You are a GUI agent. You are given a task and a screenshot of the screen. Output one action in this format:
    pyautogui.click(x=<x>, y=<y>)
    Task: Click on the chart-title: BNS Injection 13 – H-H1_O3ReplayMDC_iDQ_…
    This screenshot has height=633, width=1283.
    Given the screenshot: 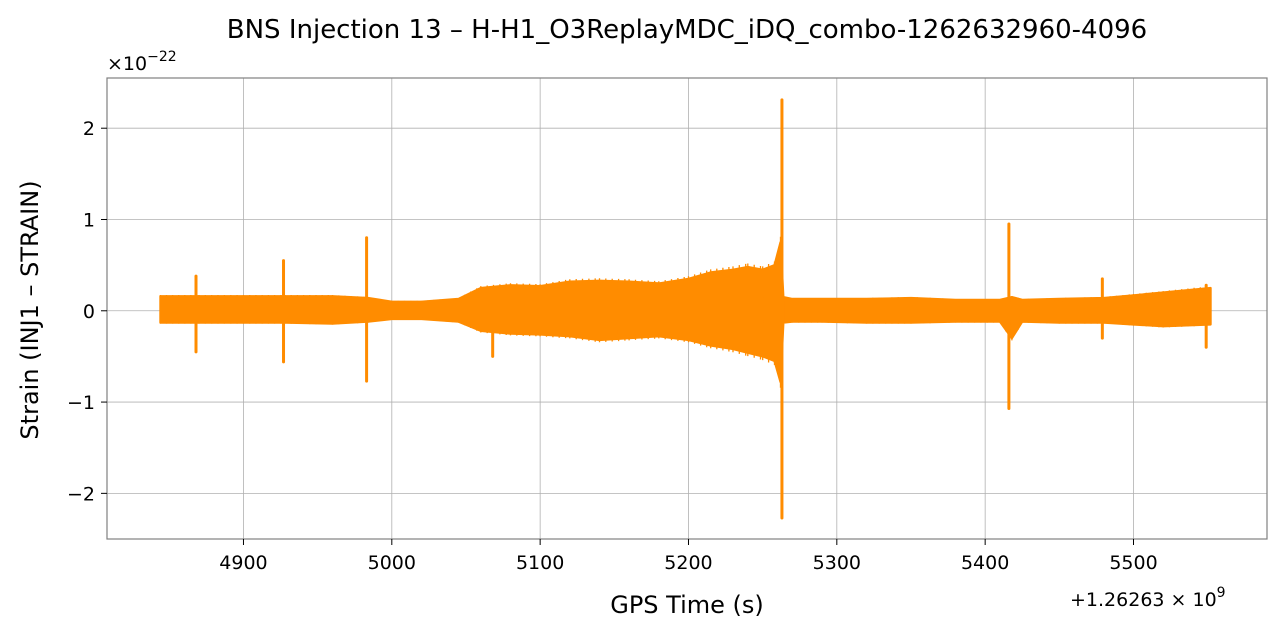 What is the action you would take?
    pyautogui.click(x=687, y=30)
    